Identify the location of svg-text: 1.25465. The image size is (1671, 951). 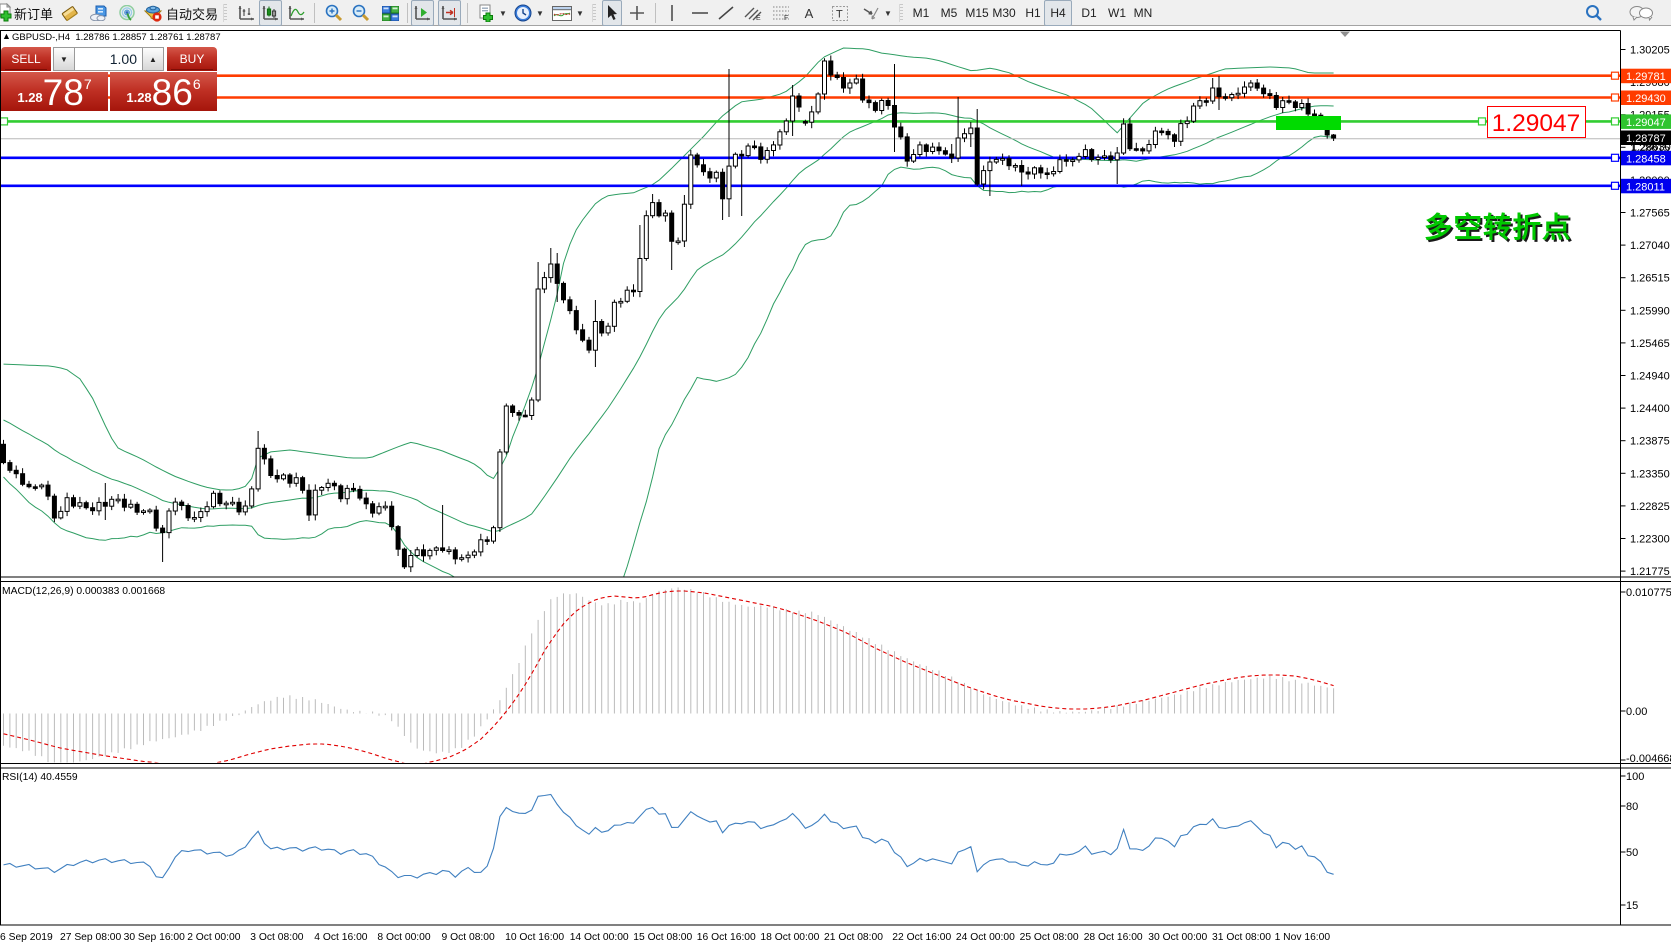
(1650, 344).